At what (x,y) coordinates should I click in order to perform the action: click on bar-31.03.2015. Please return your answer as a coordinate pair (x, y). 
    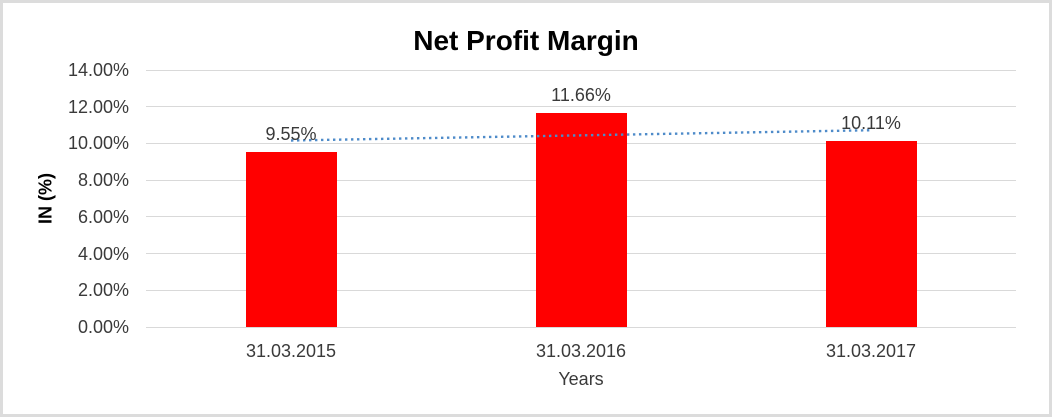
    Looking at the image, I should click on (291, 239).